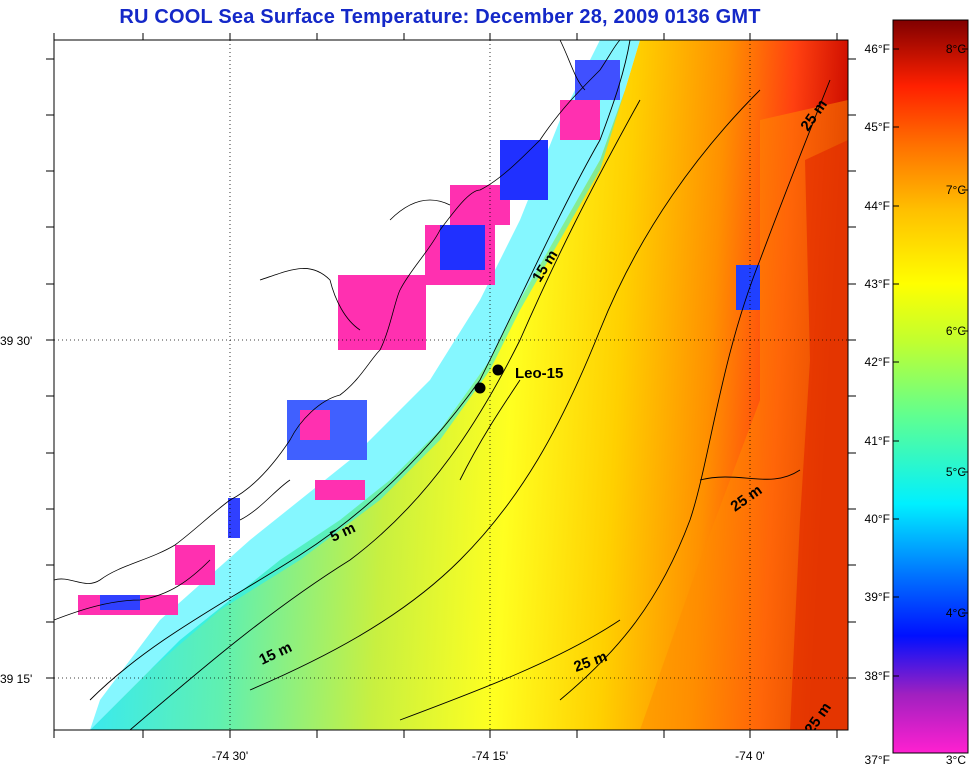  I want to click on colorbar-f-tick: 40°F, so click(877, 519).